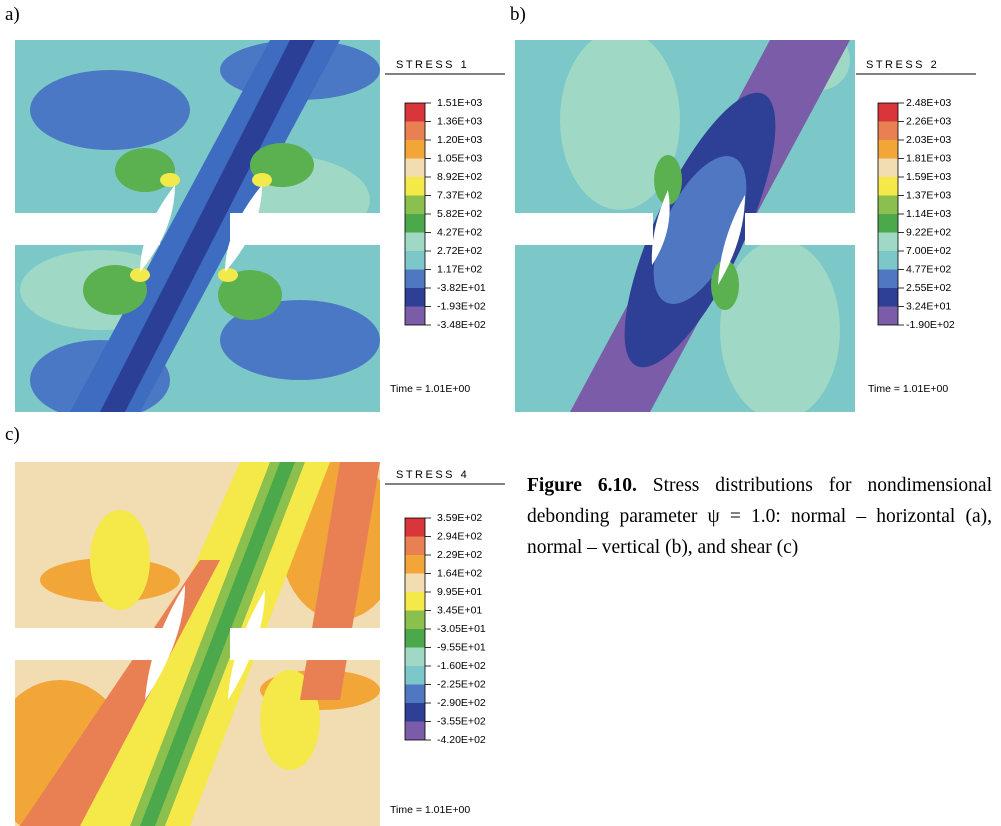 The image size is (1001, 826). What do you see at coordinates (459, 214) in the screenshot?
I see `legend-label: 5.82E+02` at bounding box center [459, 214].